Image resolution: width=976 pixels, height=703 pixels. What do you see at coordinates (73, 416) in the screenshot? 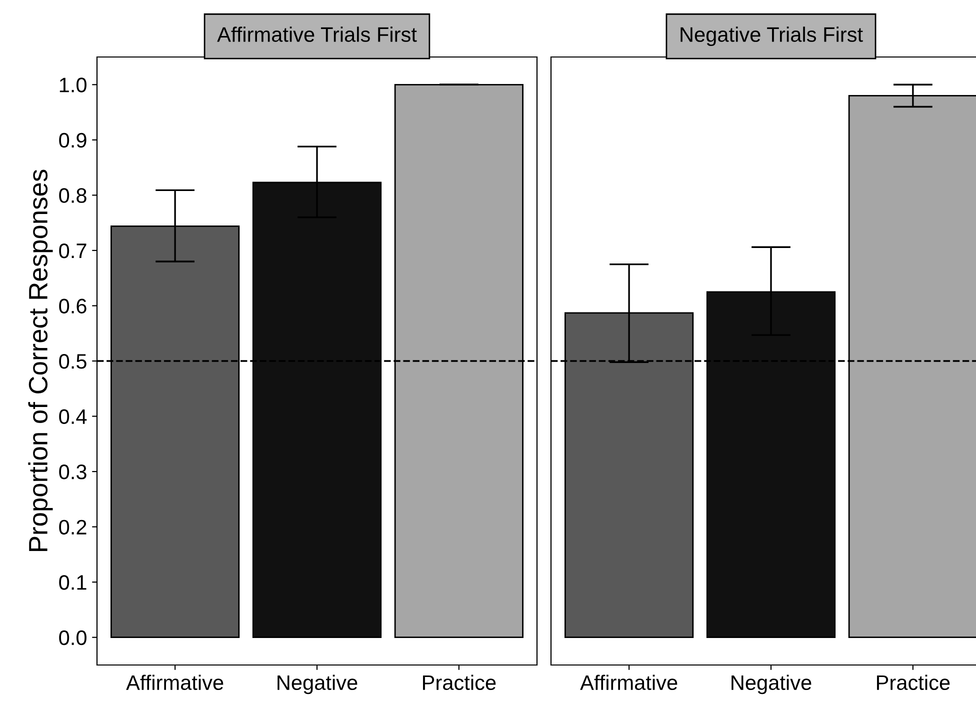
I see `y-tick-label: 0.4` at bounding box center [73, 416].